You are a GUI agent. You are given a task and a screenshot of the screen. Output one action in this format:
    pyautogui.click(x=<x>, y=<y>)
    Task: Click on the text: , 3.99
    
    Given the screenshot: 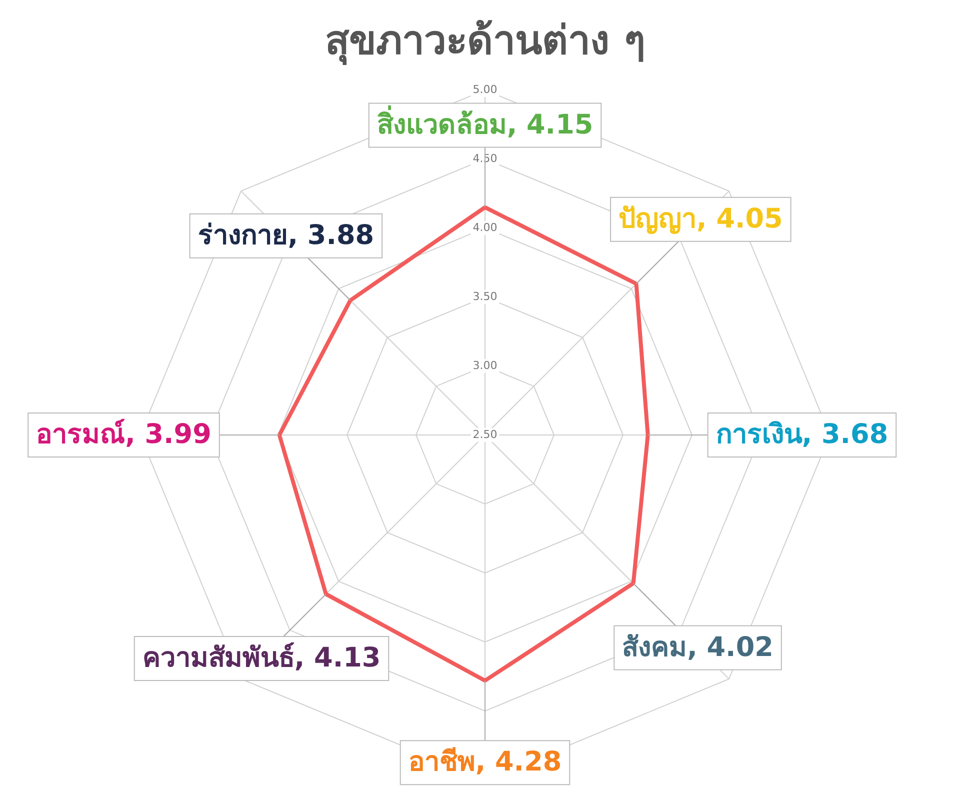 What is the action you would take?
    pyautogui.click(x=168, y=434)
    